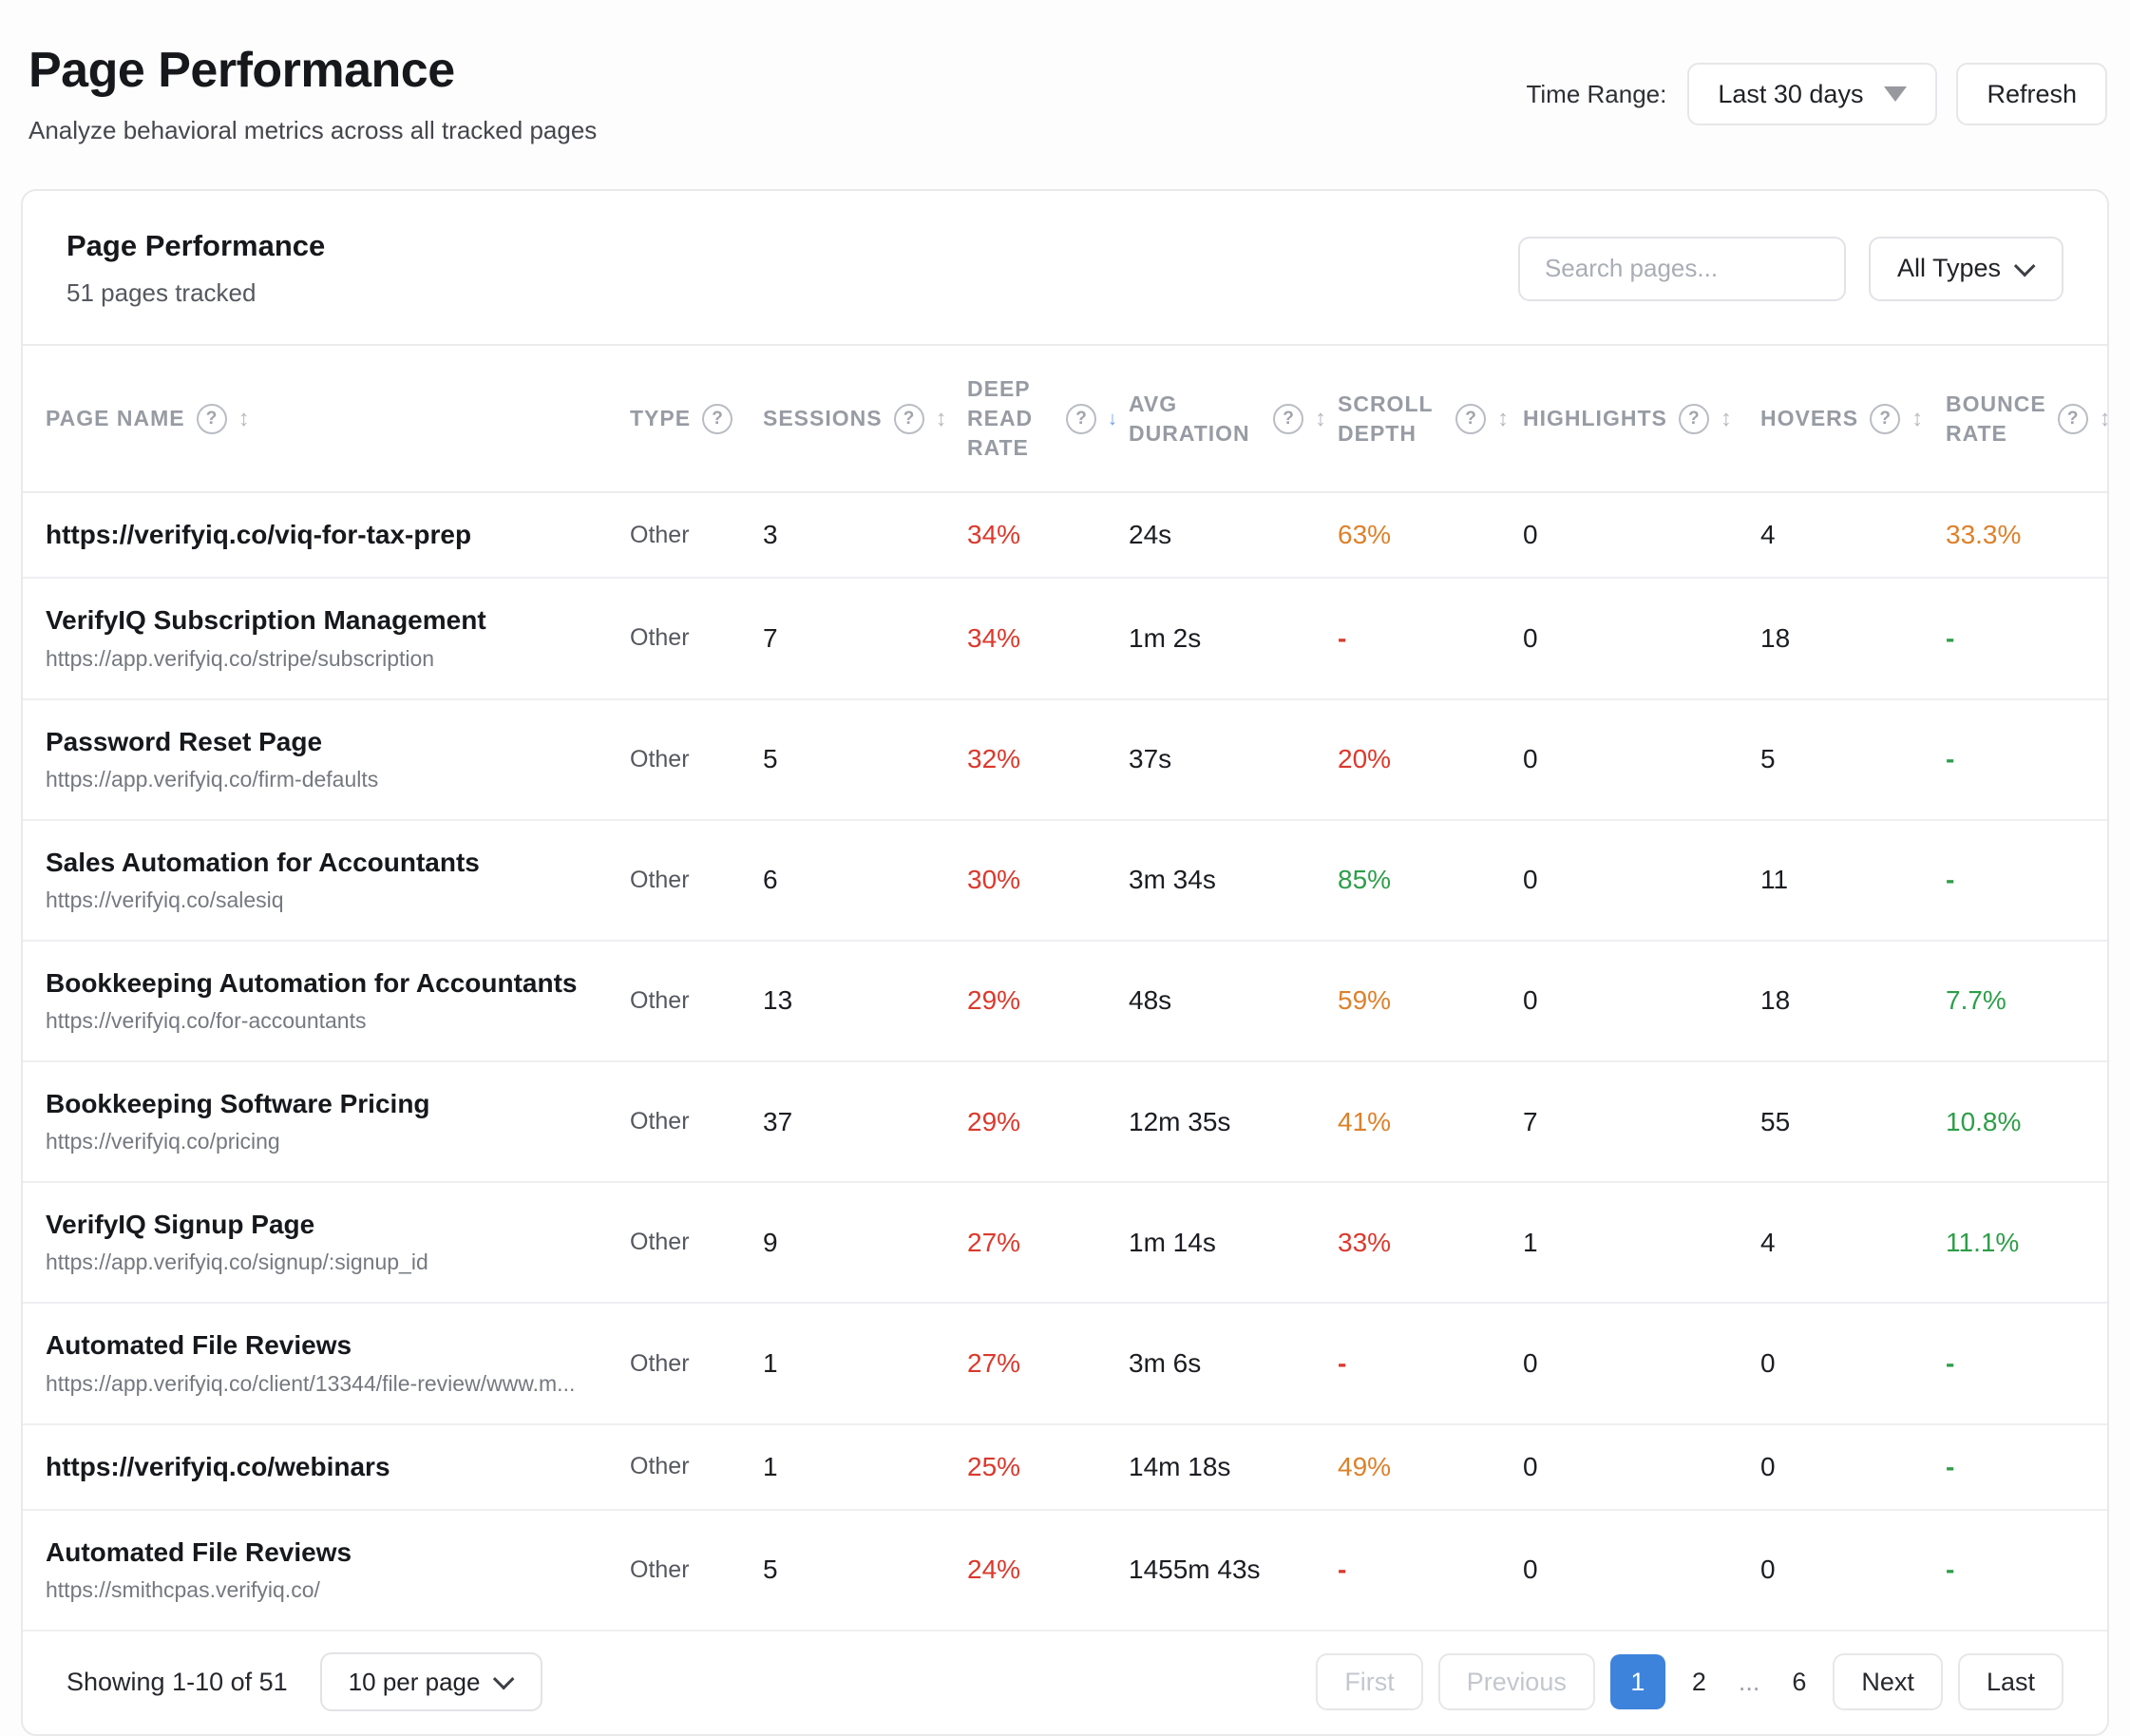  What do you see at coordinates (1430, 418) in the screenshot?
I see `column-header-scroll: SCROLL DEPTH? ↕` at bounding box center [1430, 418].